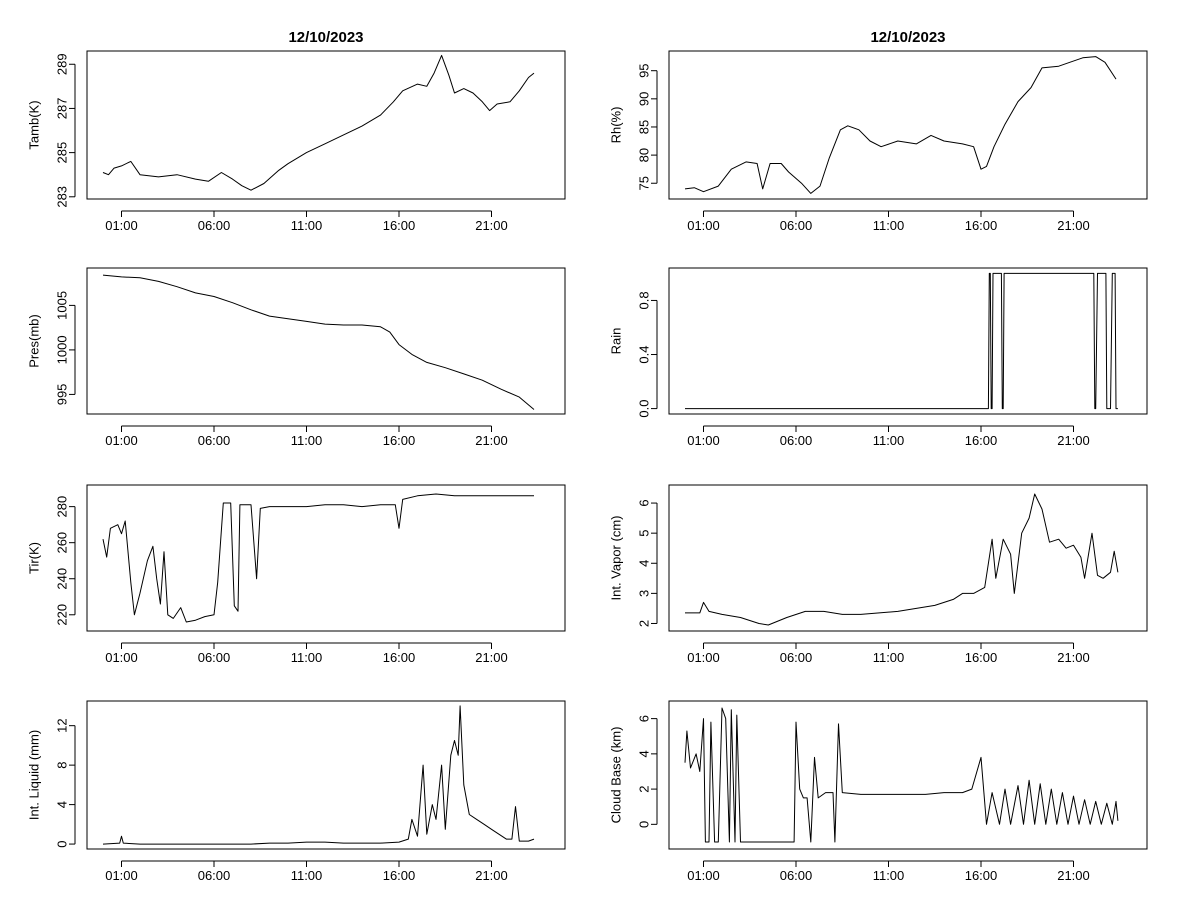 The image size is (1200, 900). I want to click on y-tick-label: 240, so click(61, 579).